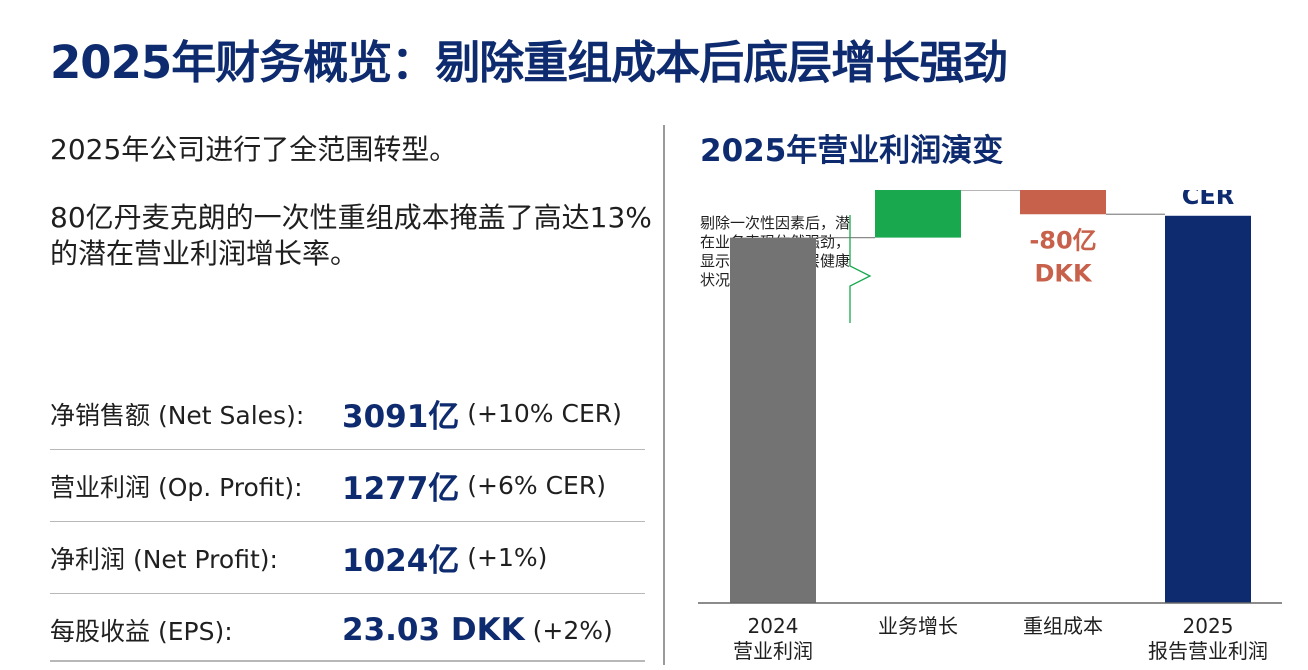 The height and width of the screenshot is (670, 1308). What do you see at coordinates (1208, 626) in the screenshot?
I see `x-tick-label: 2025` at bounding box center [1208, 626].